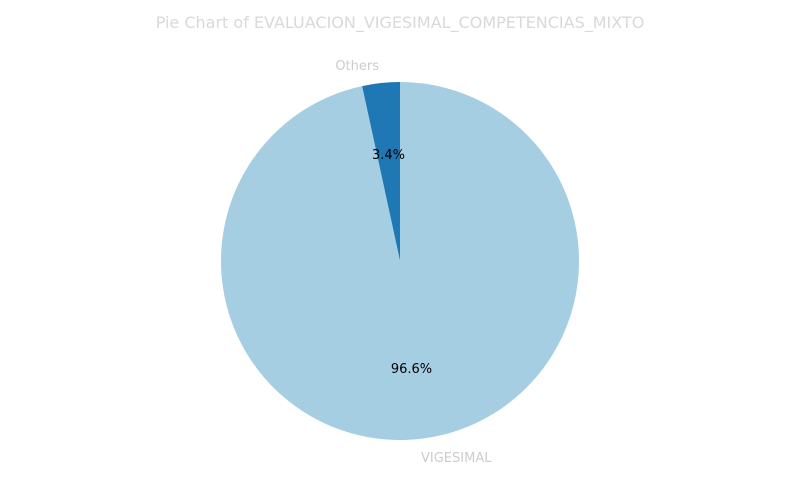  What do you see at coordinates (456, 458) in the screenshot?
I see `slice-label-vigesimal: VIGESIMAL` at bounding box center [456, 458].